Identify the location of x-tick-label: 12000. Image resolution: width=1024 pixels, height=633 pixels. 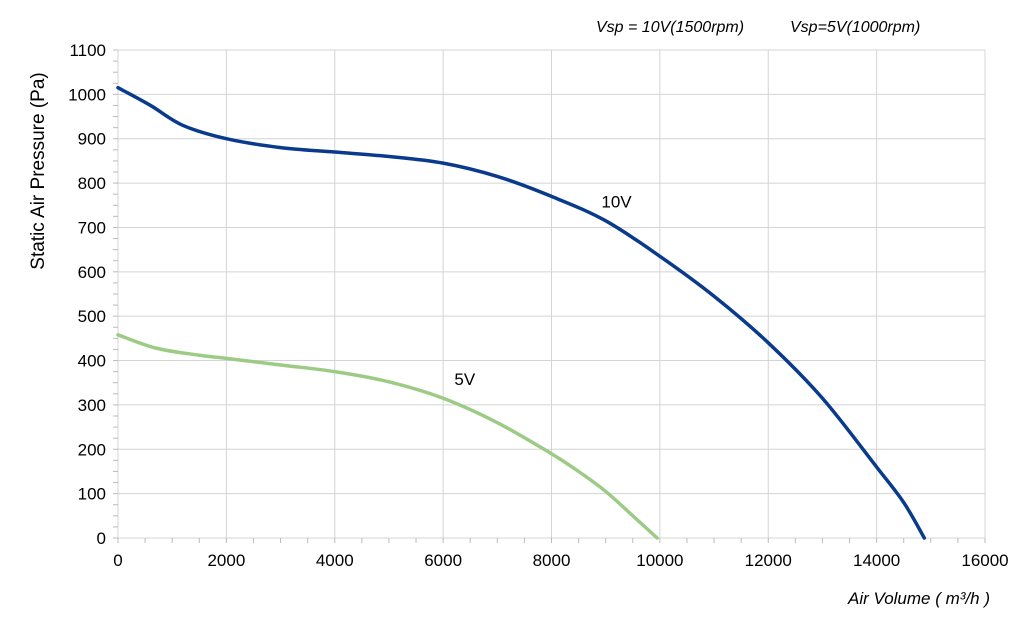
(768, 560).